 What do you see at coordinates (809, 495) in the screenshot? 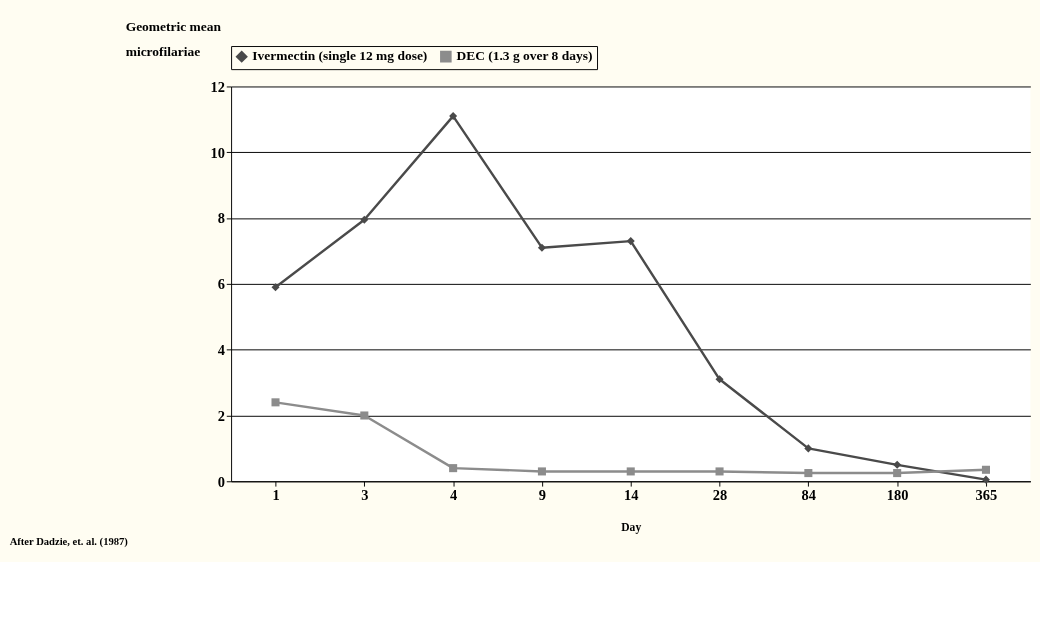
I see `x-tick-label: 84` at bounding box center [809, 495].